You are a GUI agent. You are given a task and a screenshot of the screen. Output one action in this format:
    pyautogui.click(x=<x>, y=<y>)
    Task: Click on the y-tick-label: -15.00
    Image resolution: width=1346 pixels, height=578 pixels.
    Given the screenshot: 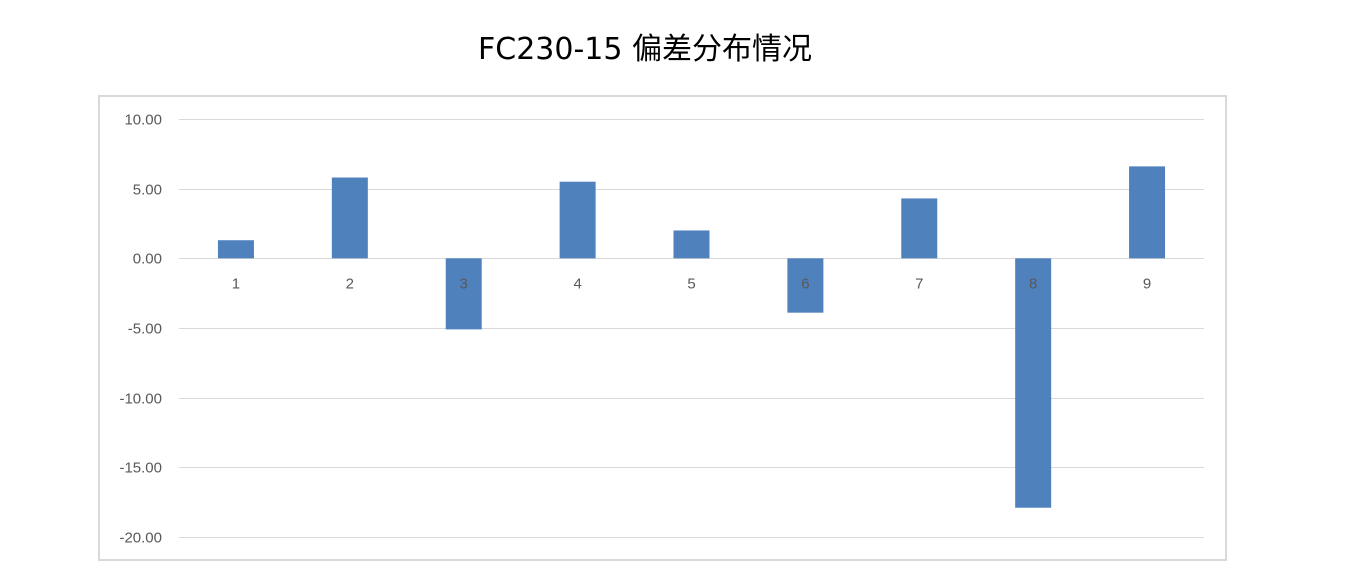 What is the action you would take?
    pyautogui.click(x=140, y=468)
    